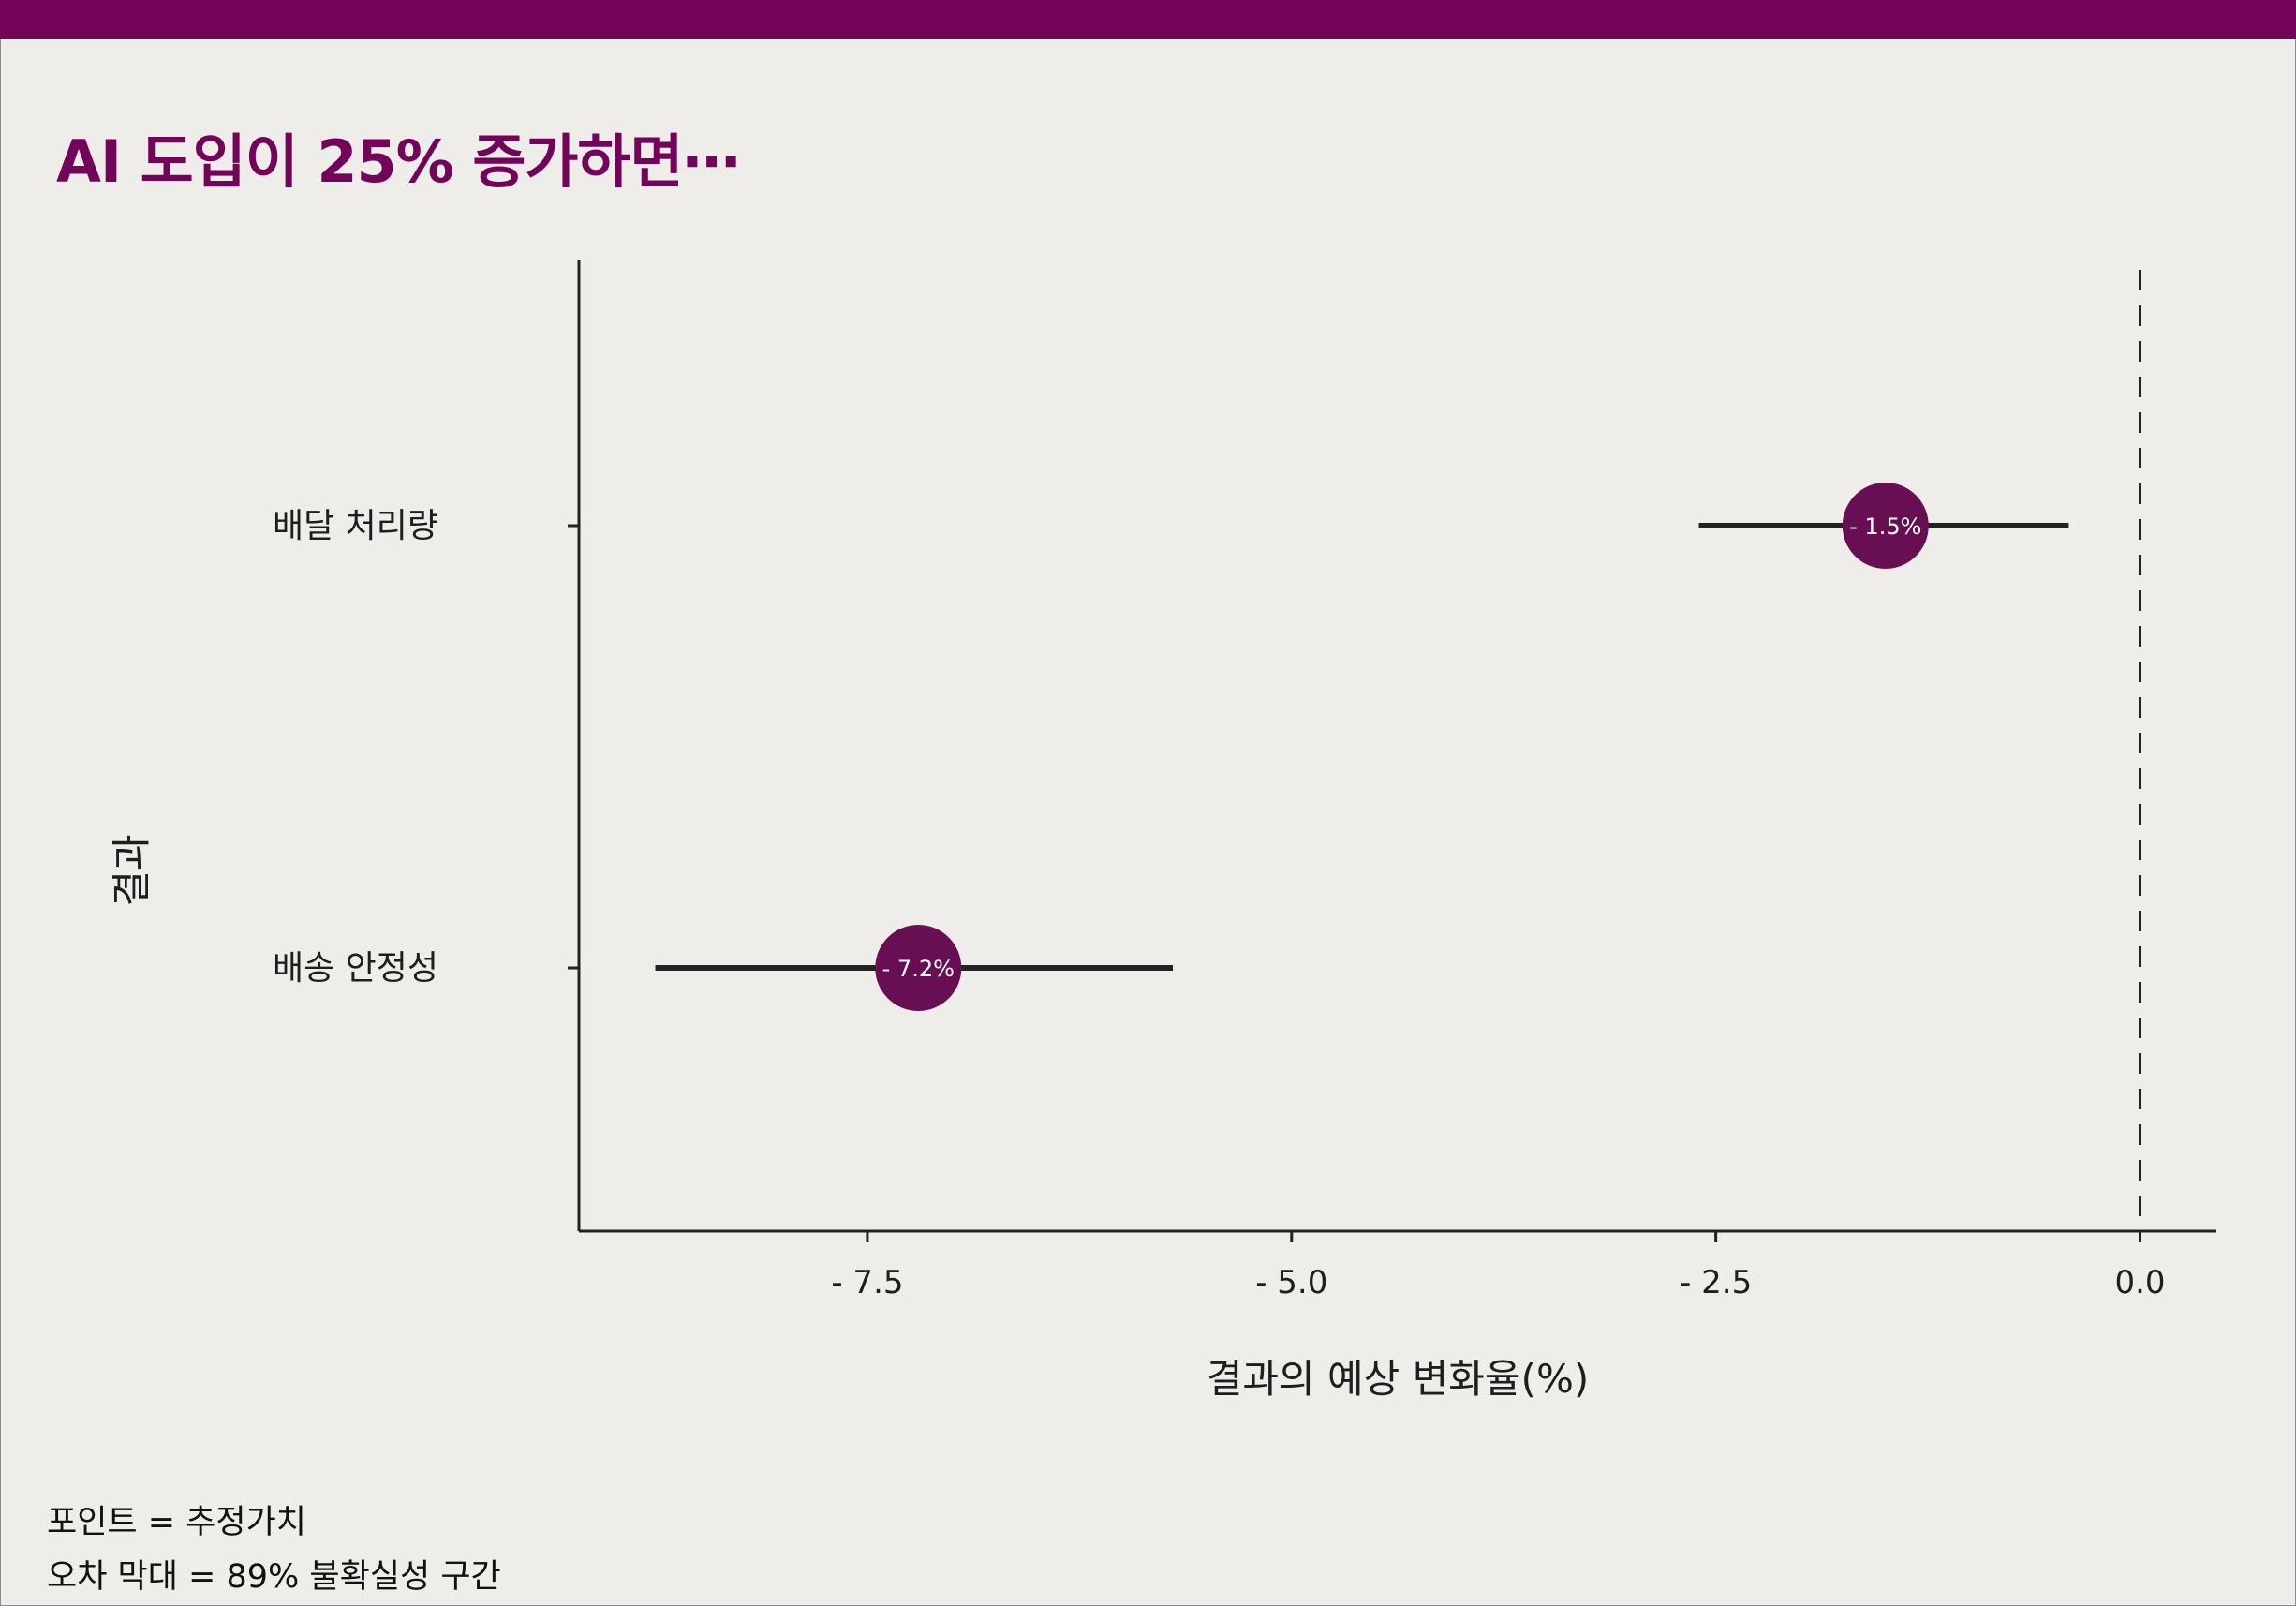  What do you see at coordinates (274, 1577) in the screenshot?
I see `note-errorbar-legend: 오차 막대 = 89% 불확실성 구간` at bounding box center [274, 1577].